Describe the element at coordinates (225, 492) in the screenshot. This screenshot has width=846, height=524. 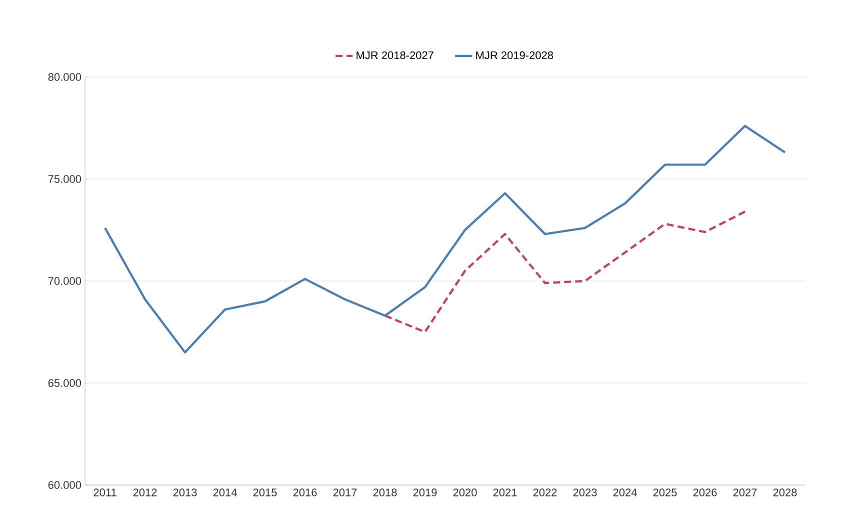
I see `x-tick-label: 2014` at that location.